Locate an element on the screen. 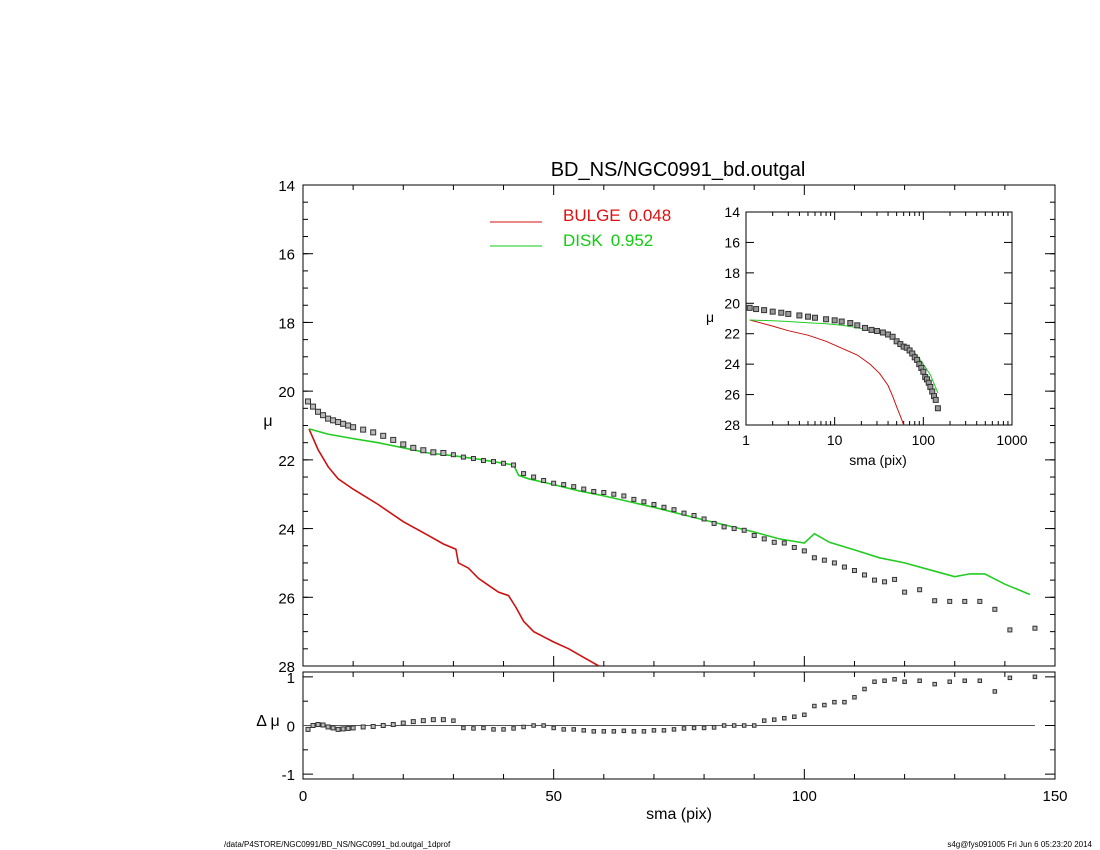 This screenshot has width=1100, height=850. inset-x-ticks: 1 10 100 1000 is located at coordinates (885, 330).